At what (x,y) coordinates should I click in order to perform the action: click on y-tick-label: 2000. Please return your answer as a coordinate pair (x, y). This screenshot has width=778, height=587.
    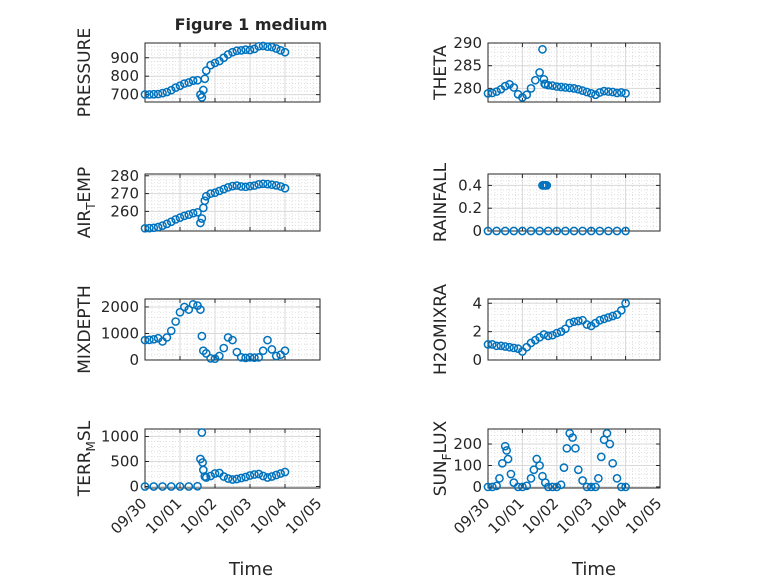
    Looking at the image, I should click on (120, 307).